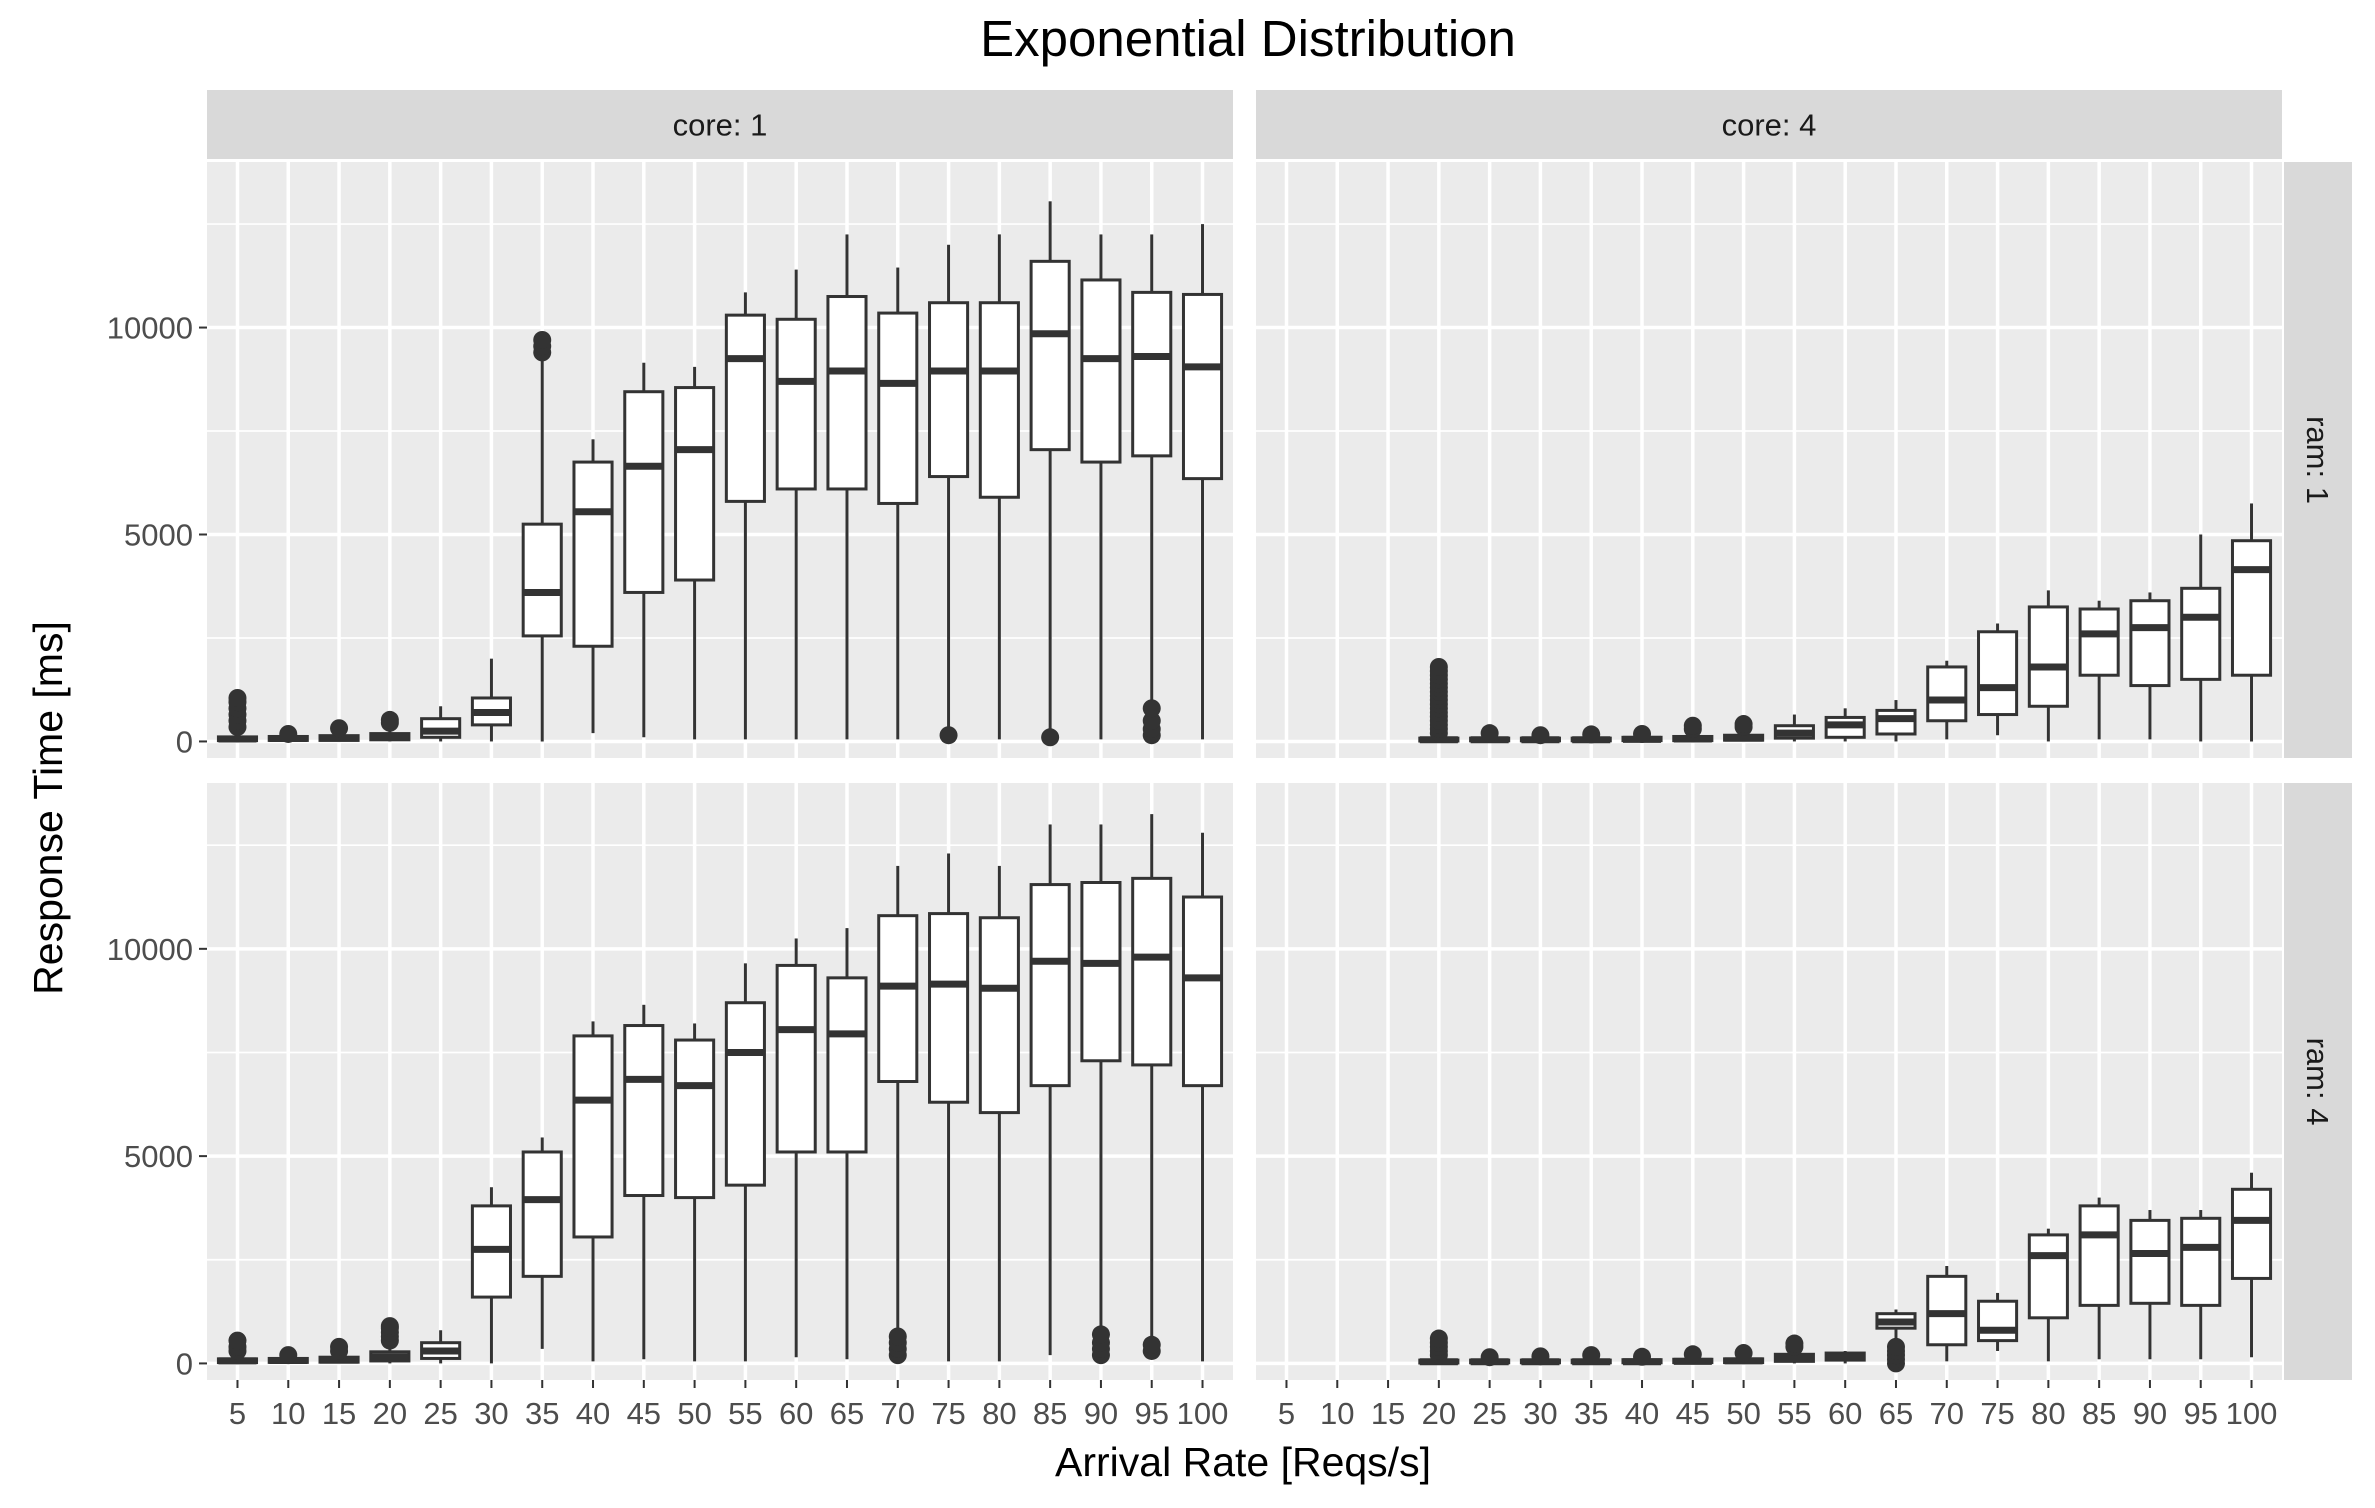 This screenshot has height=1508, width=2375. Describe the element at coordinates (1101, 1413) in the screenshot. I see `x-tick-label: 90` at that location.